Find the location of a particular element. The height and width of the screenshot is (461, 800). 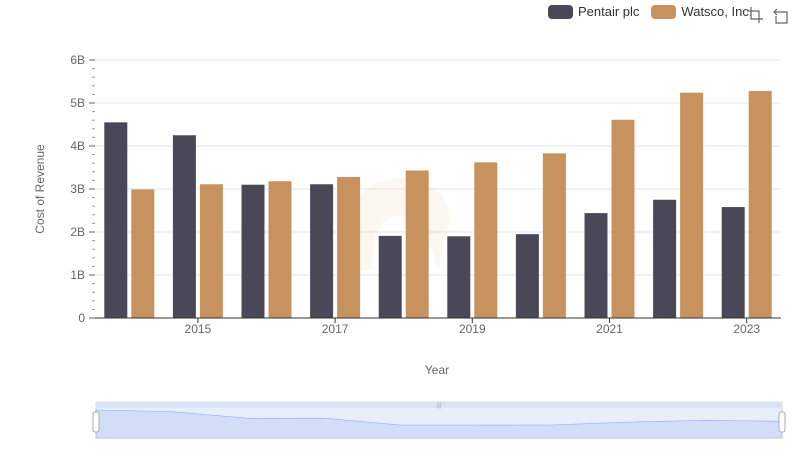

bar-watsco-2019 is located at coordinates (486, 240).